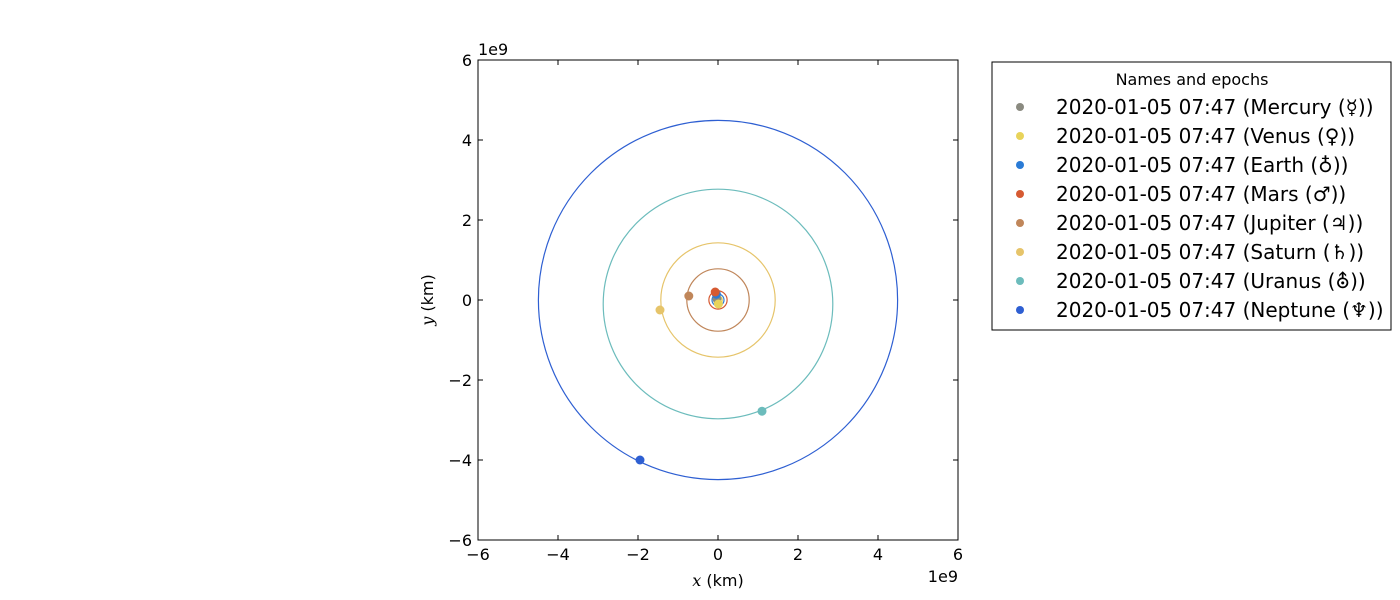 The height and width of the screenshot is (600, 1400). Describe the element at coordinates (1215, 107) in the screenshot. I see `legend-label-mercury: 2020-01-05 07:47 (Mercury (☿))` at that location.